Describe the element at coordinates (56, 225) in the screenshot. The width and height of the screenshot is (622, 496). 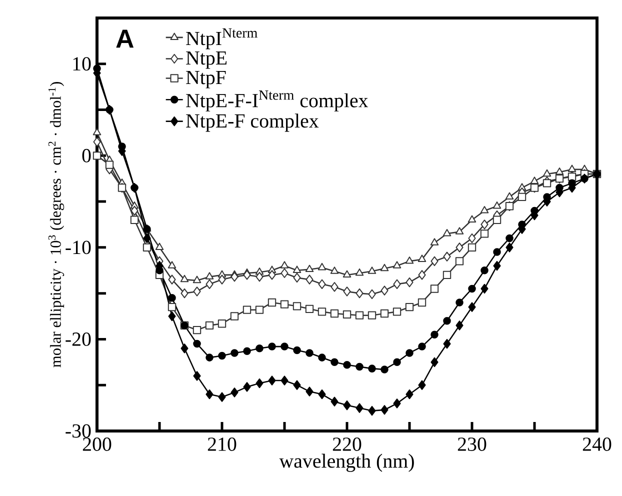
I see `y-axis-title: molar ellipticity · 10$^{3}$ (degrees · cm$^{2}$ · dmol$^{-1}$)` at that location.